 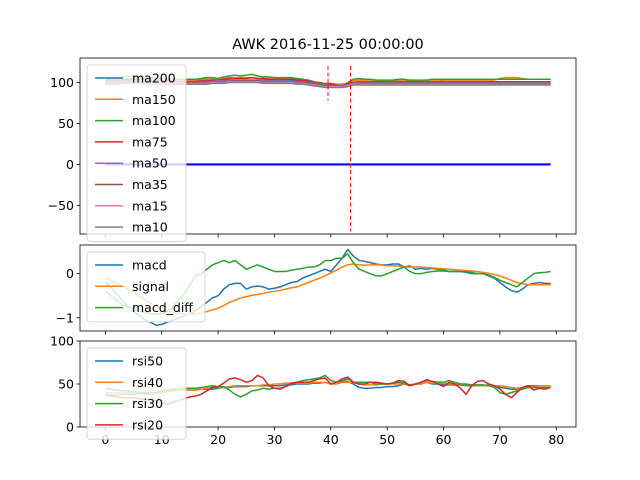 What do you see at coordinates (556, 439) in the screenshot?
I see `x-tick-label: 80` at bounding box center [556, 439].